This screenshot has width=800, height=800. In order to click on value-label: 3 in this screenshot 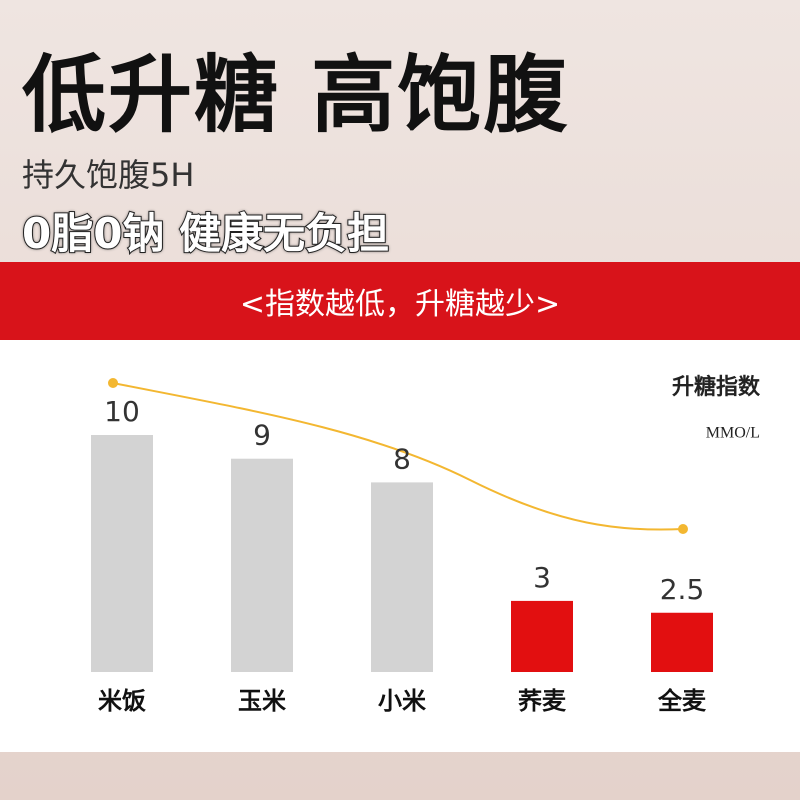, I will do `click(542, 577)`.